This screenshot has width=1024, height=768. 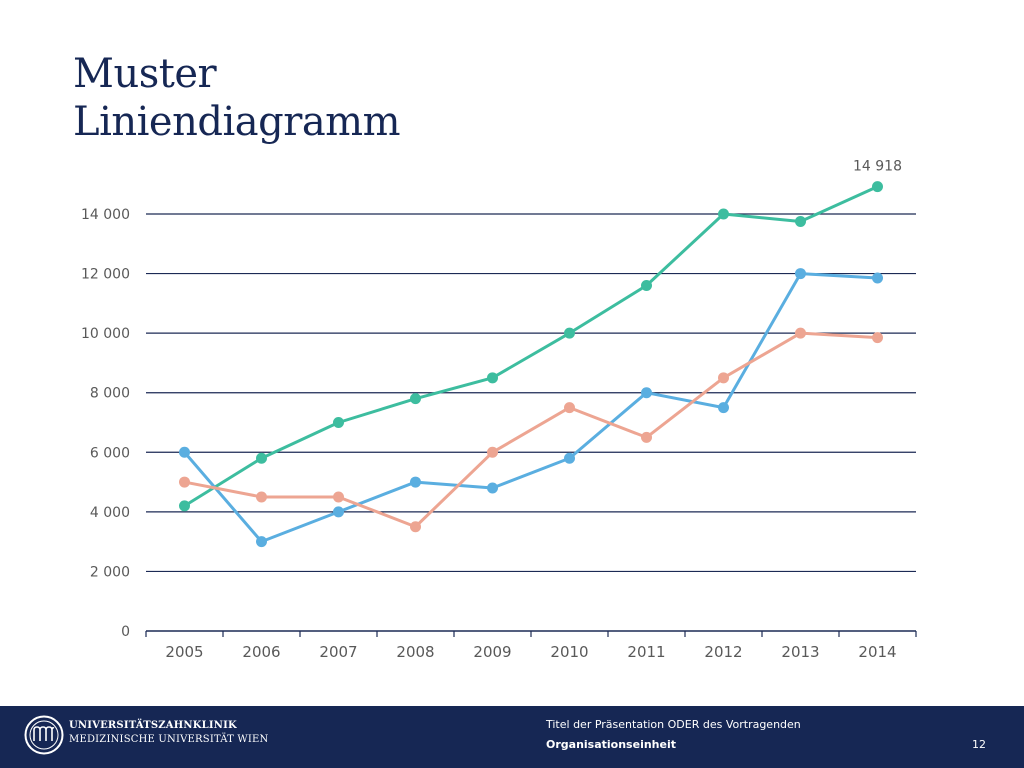 What do you see at coordinates (125, 632) in the screenshot?
I see `y-tick-label: 0` at bounding box center [125, 632].